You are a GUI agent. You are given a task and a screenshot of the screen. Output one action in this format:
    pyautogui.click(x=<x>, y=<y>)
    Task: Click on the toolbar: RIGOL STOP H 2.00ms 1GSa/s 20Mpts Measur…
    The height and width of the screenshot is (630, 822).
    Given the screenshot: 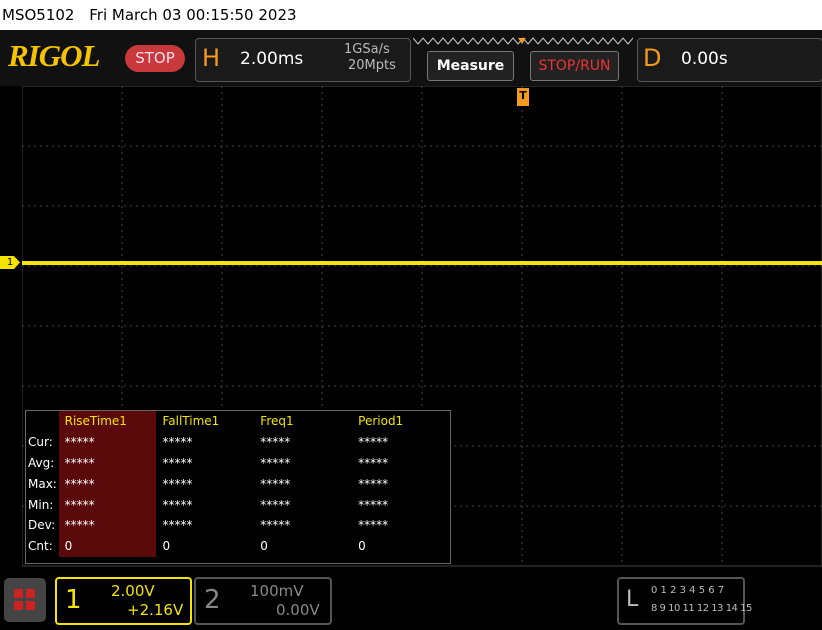 What is the action you would take?
    pyautogui.click(x=411, y=58)
    